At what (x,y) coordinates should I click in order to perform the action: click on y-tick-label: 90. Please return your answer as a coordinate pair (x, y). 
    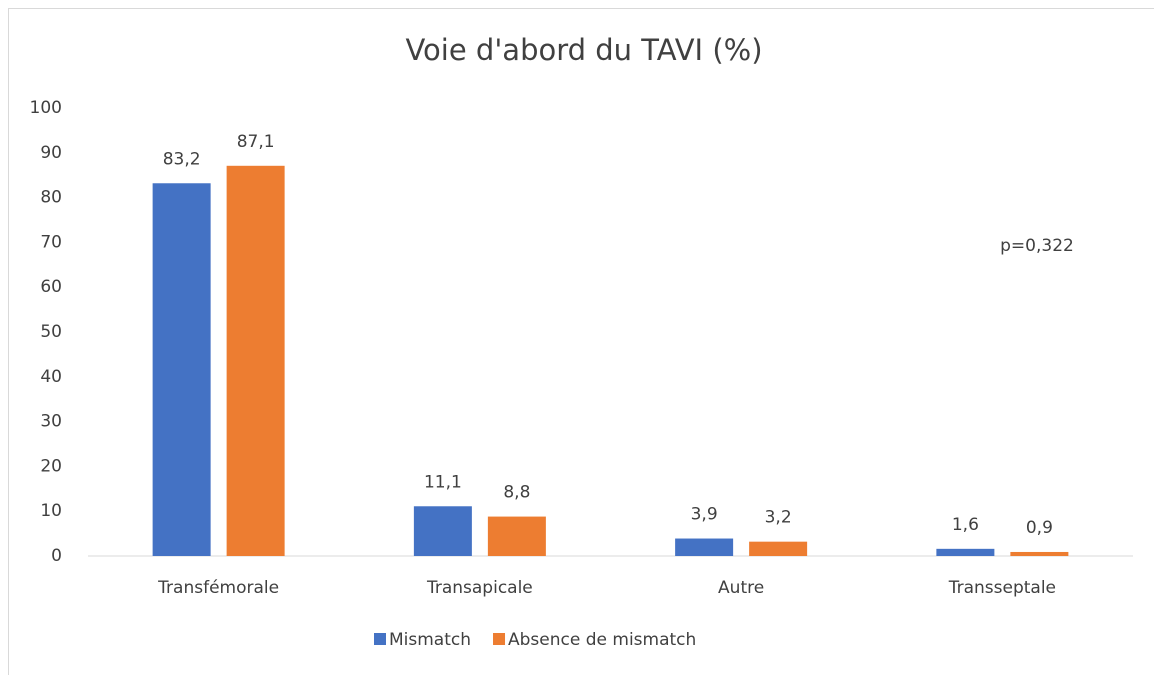
    Looking at the image, I should click on (51, 153).